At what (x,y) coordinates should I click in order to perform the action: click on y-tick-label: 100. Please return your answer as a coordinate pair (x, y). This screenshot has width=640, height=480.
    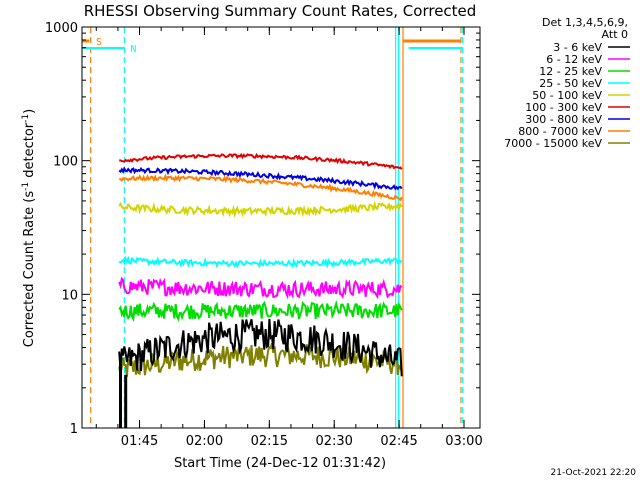
    Looking at the image, I should click on (65, 162).